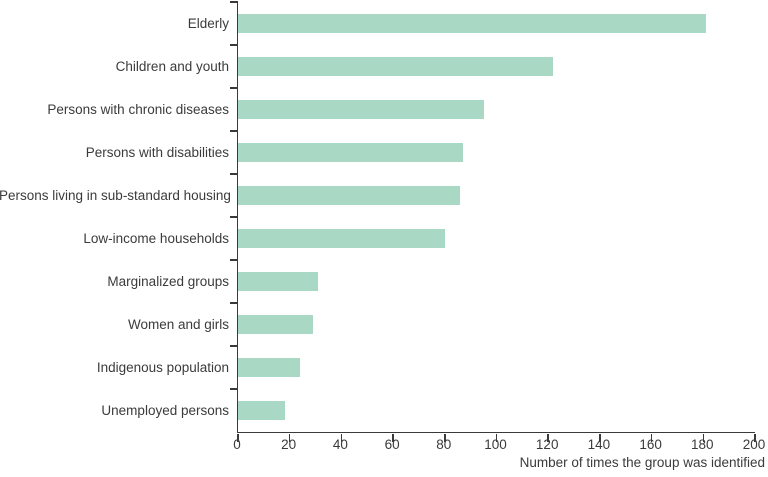 Image resolution: width=768 pixels, height=477 pixels. I want to click on category-label: Persons with disabilities, so click(157, 152).